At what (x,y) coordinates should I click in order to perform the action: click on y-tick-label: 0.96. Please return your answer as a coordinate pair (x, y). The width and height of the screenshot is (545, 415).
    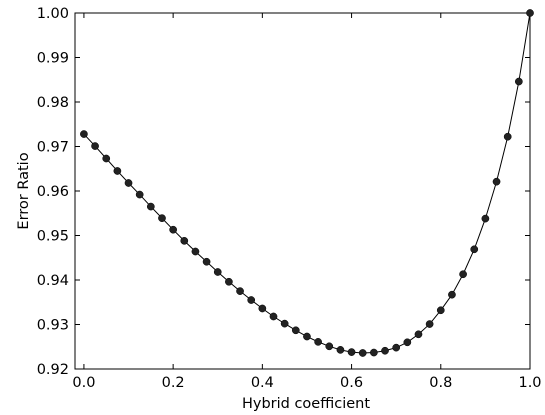
    Looking at the image, I should click on (53, 192).